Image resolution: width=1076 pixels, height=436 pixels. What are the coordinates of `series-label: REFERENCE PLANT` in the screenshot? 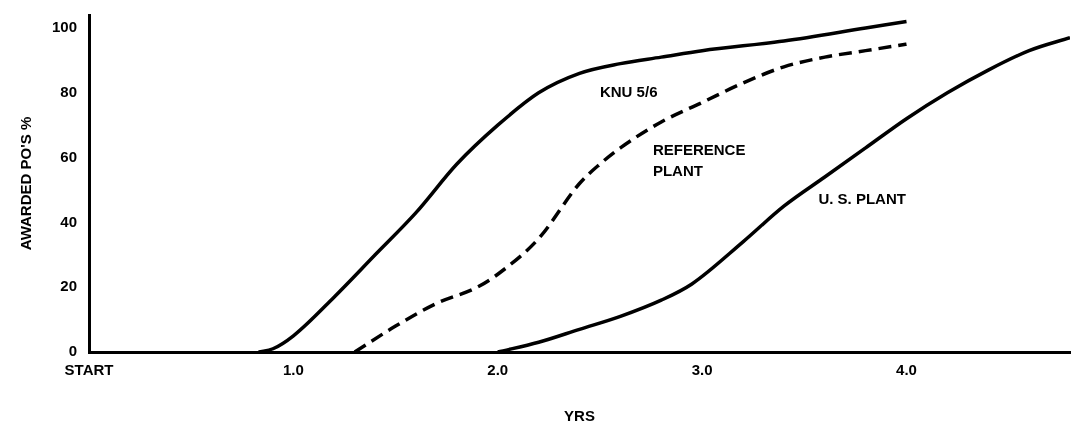 It's located at (699, 160).